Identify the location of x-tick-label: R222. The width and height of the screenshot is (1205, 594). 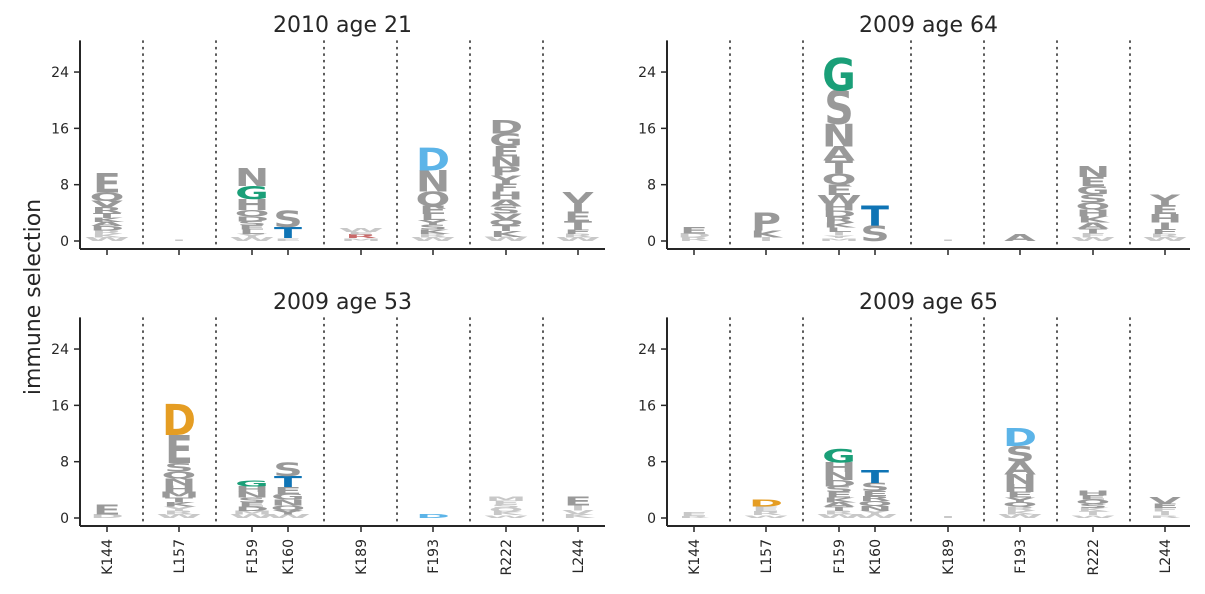
(1094, 557).